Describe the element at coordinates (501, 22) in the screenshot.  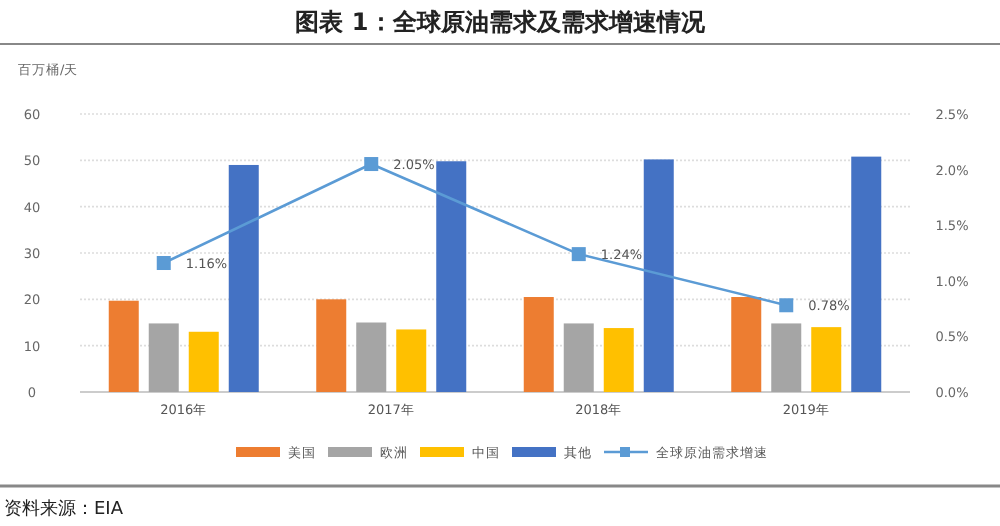
I see `chart-title: 图表 1：全球原油需求及需求增速情况` at that location.